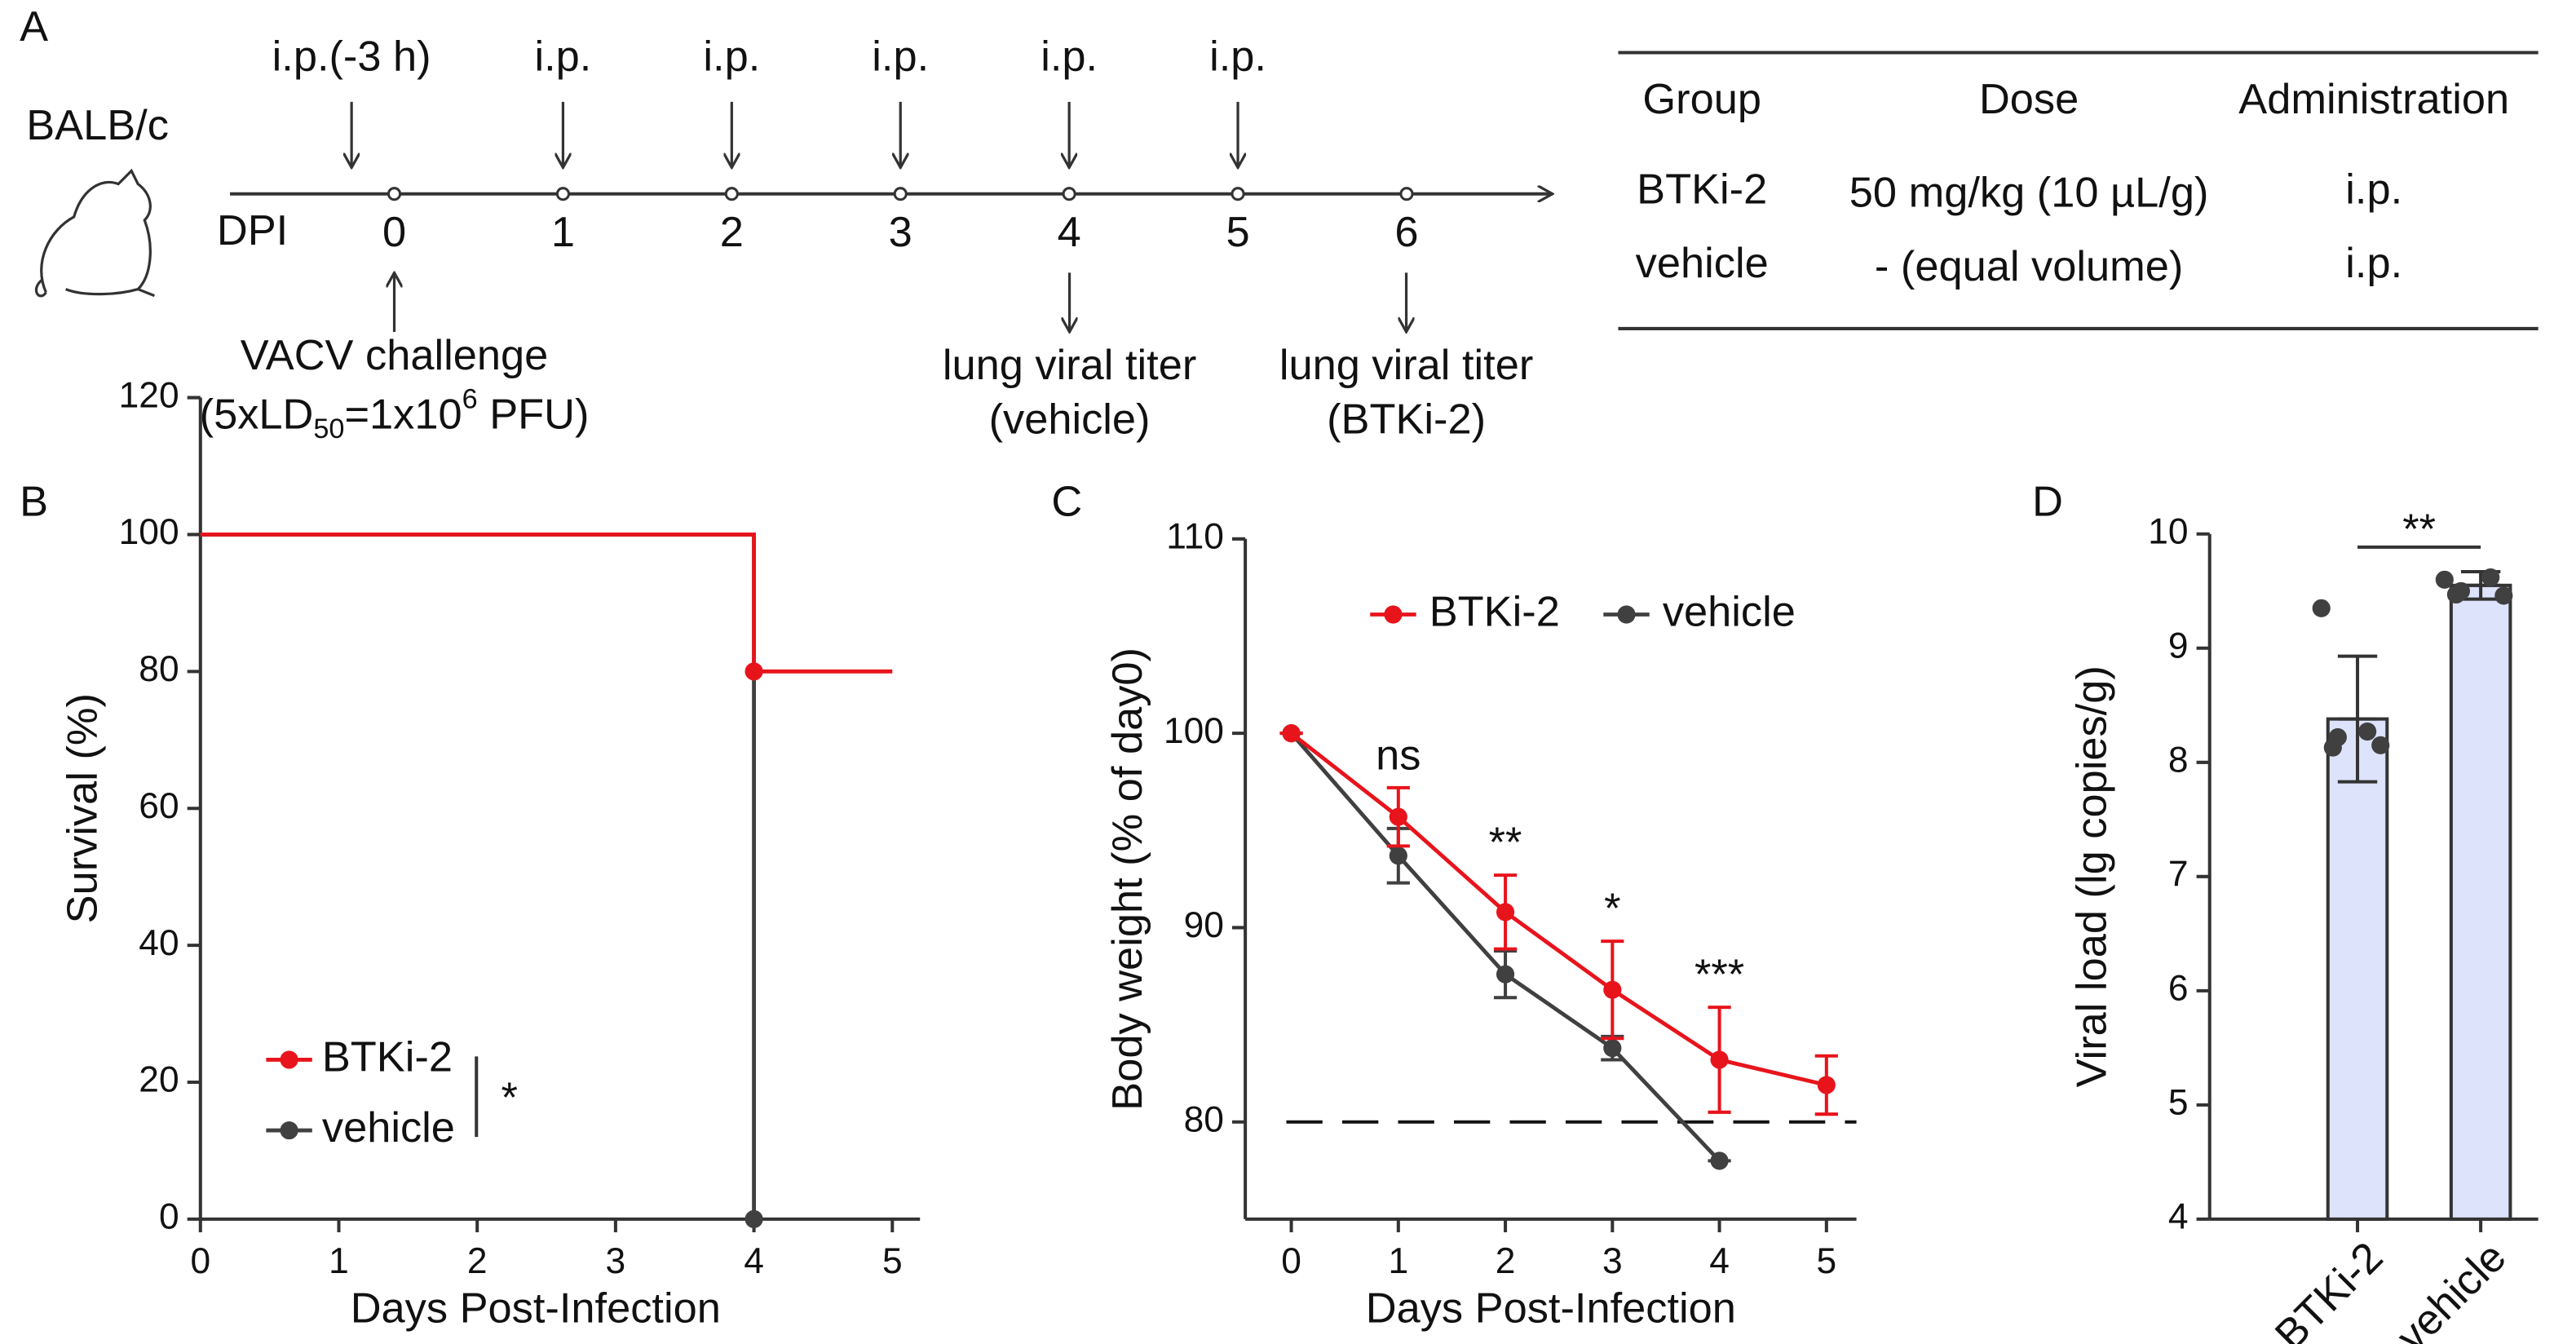  What do you see at coordinates (2178, 875) in the screenshot?
I see `y-tick-label: 7` at bounding box center [2178, 875].